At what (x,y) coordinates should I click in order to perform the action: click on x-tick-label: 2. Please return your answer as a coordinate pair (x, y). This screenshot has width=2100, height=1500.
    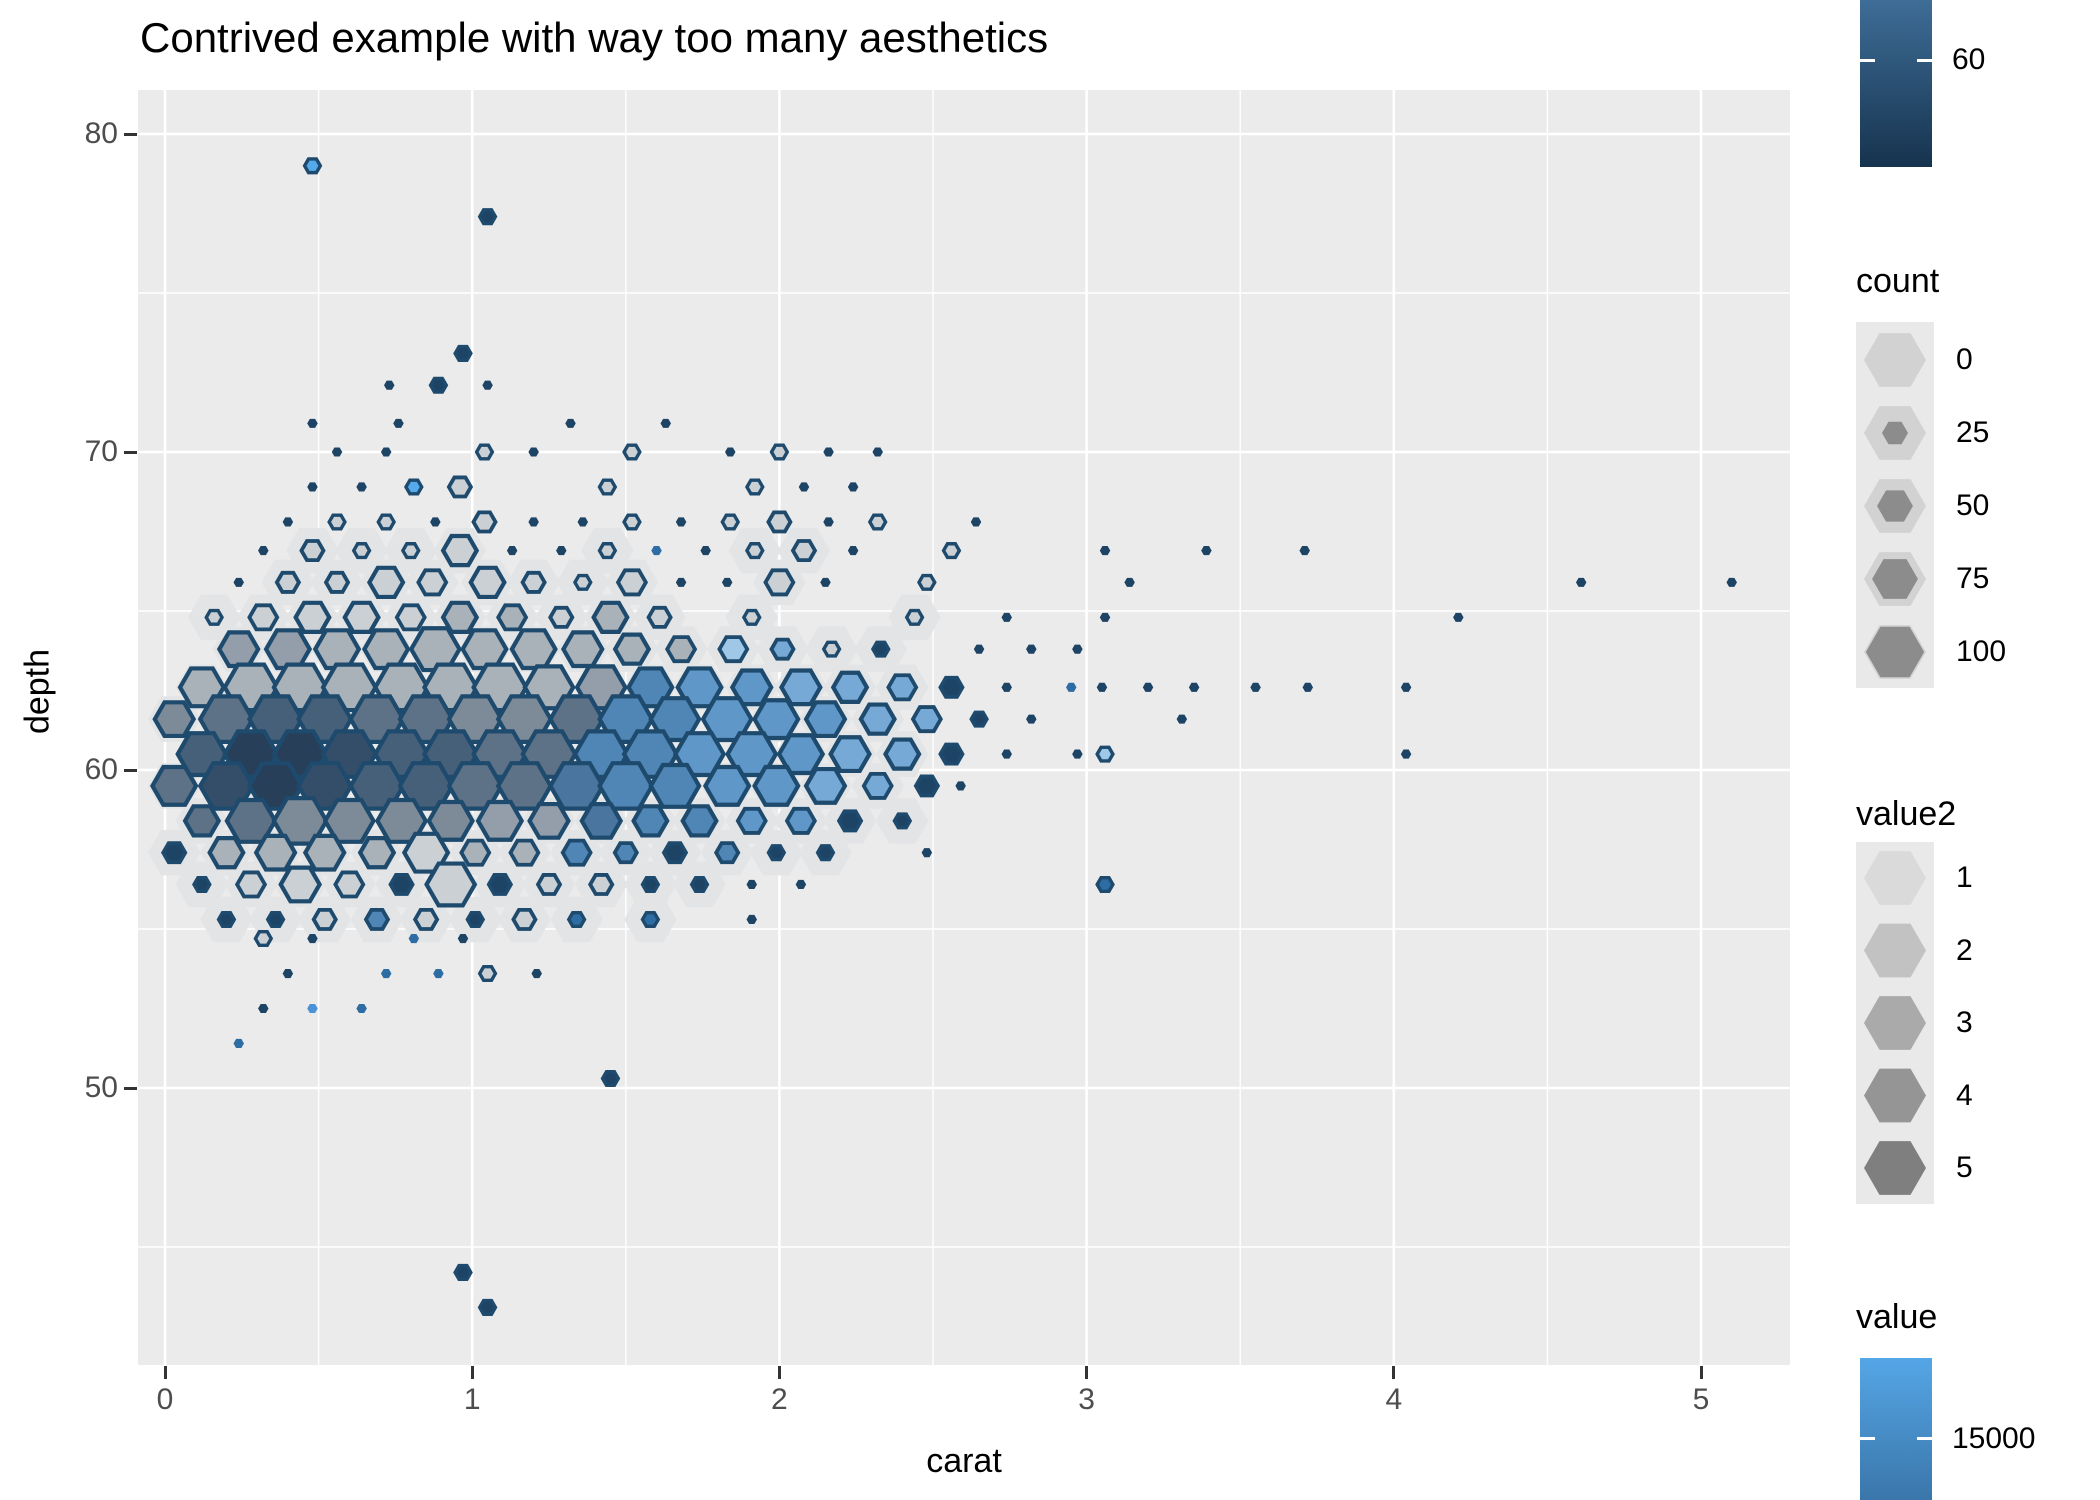
    Looking at the image, I should click on (779, 1399).